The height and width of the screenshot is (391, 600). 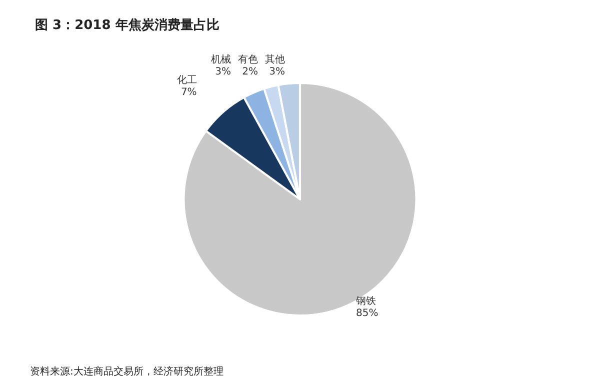 What do you see at coordinates (275, 60) in the screenshot?
I see `slice-label: 其他` at bounding box center [275, 60].